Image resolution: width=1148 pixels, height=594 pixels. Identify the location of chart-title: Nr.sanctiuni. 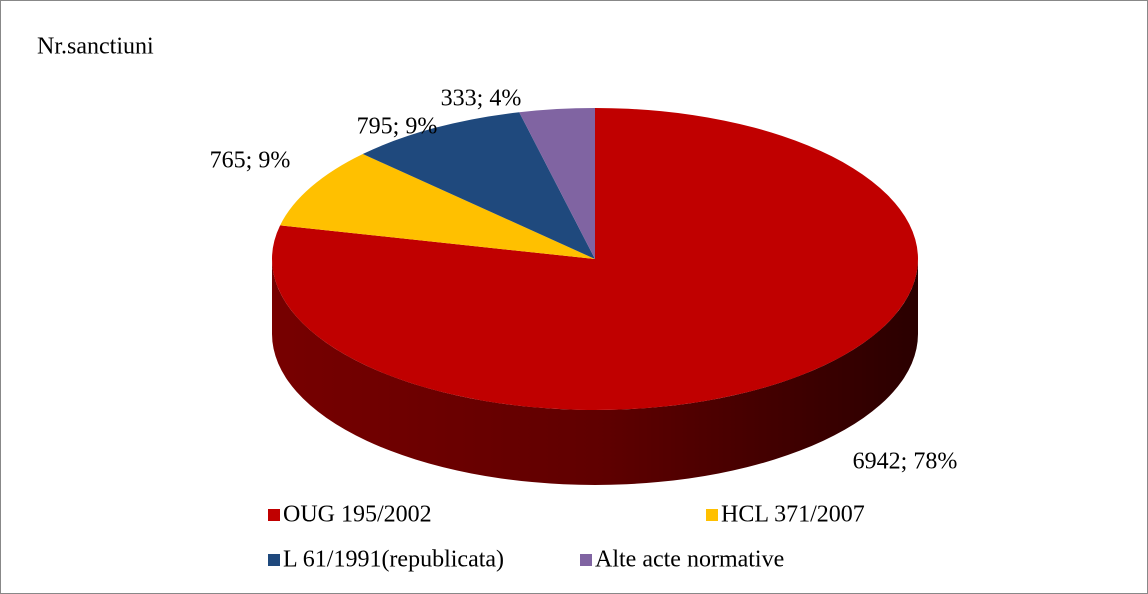
(95, 47).